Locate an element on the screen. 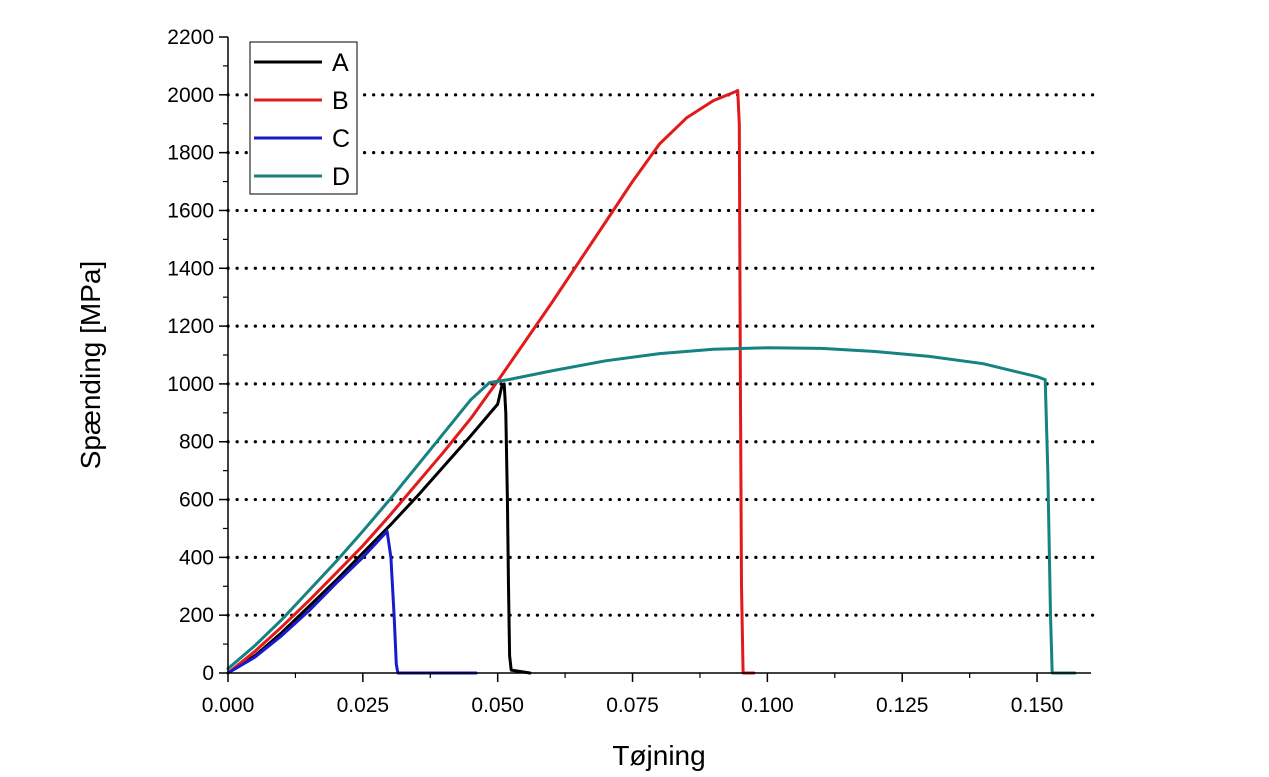 The height and width of the screenshot is (777, 1269). y-tick-label: 1800 is located at coordinates (190, 153).